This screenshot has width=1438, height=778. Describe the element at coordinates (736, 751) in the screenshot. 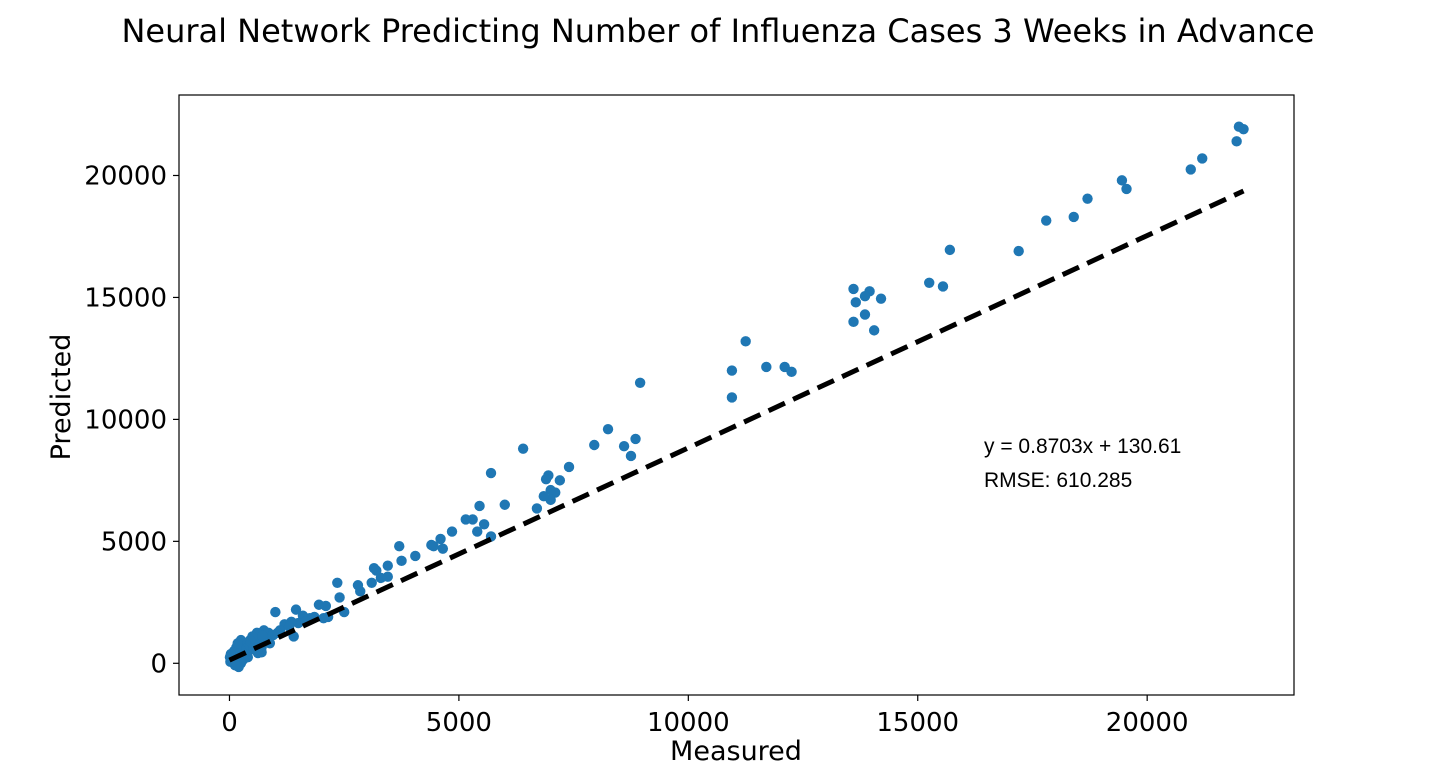

I see `x-axis-label: Measured` at that location.